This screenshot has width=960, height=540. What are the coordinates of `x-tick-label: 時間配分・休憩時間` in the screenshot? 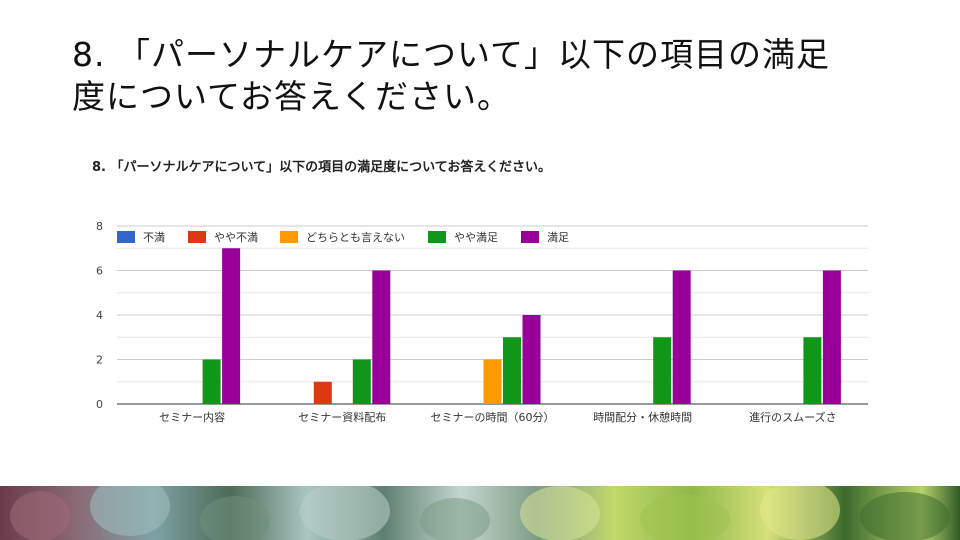 It's located at (642, 417).